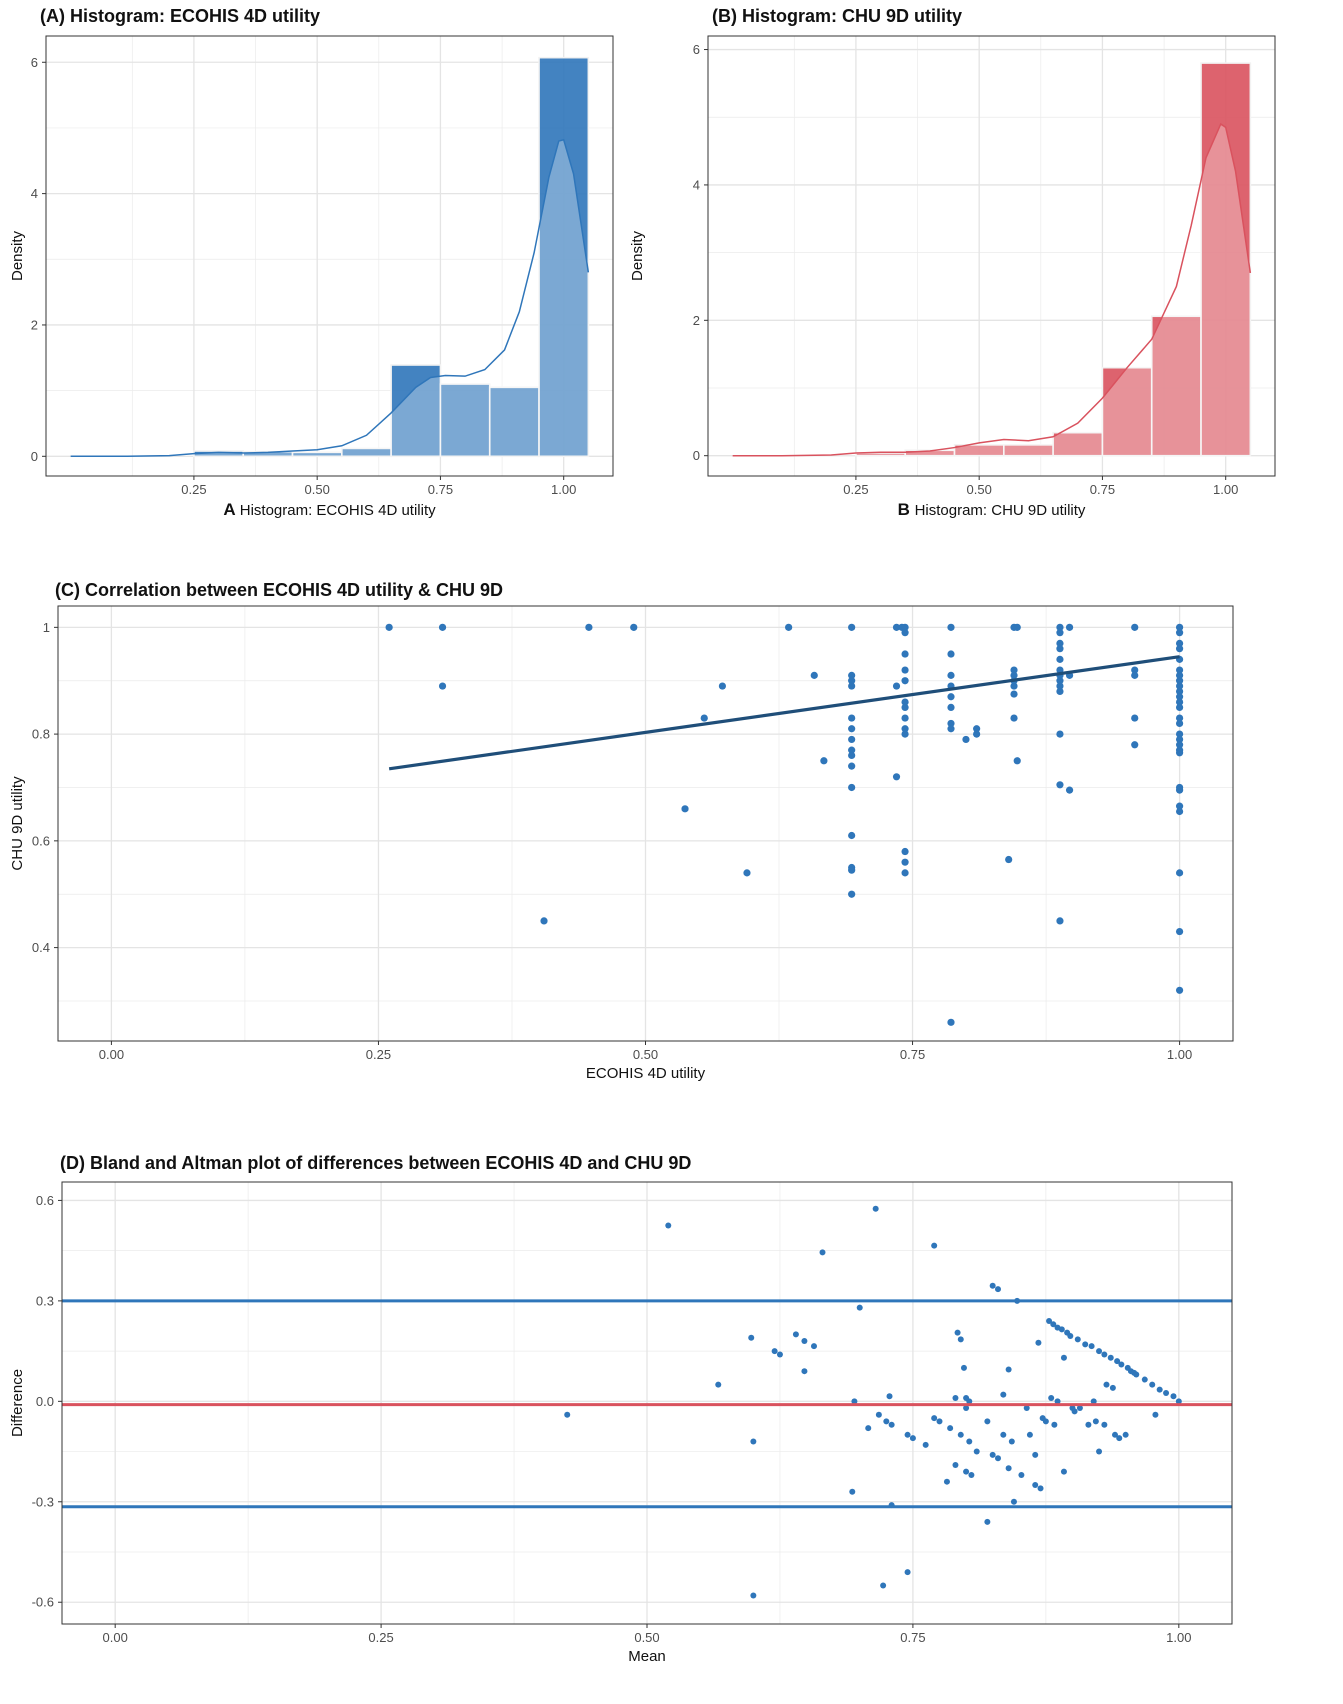 Image resolution: width=1343 pixels, height=1704 pixels. I want to click on density-area, so click(991, 290).